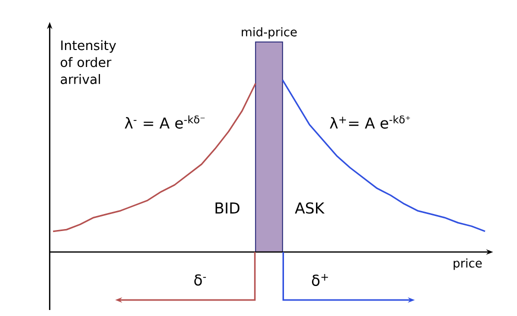 The width and height of the screenshot is (517, 316). What do you see at coordinates (88, 62) in the screenshot?
I see `y-axis-title: Intensity of order arrival` at bounding box center [88, 62].